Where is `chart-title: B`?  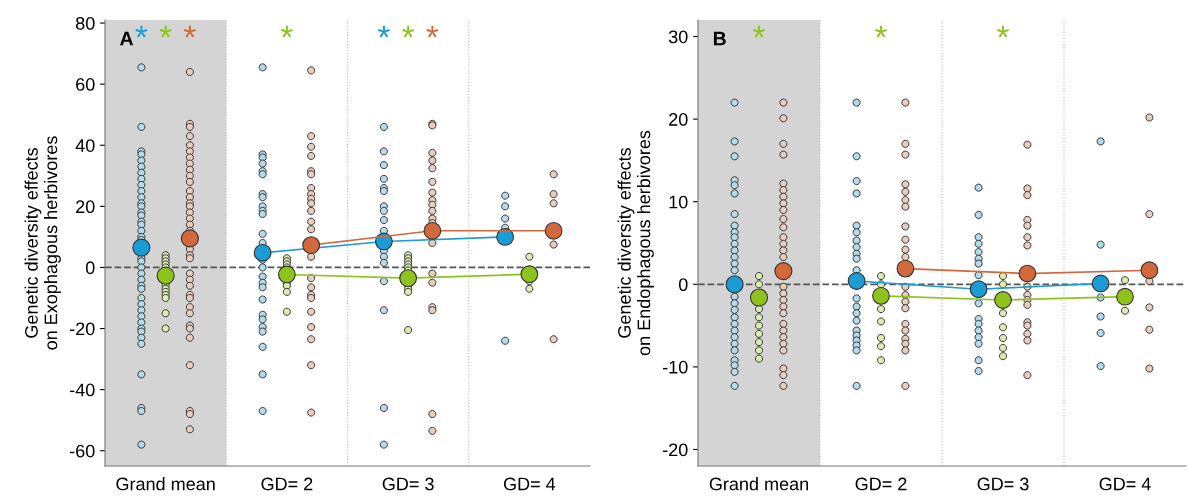
chart-title: B is located at coordinates (719, 38).